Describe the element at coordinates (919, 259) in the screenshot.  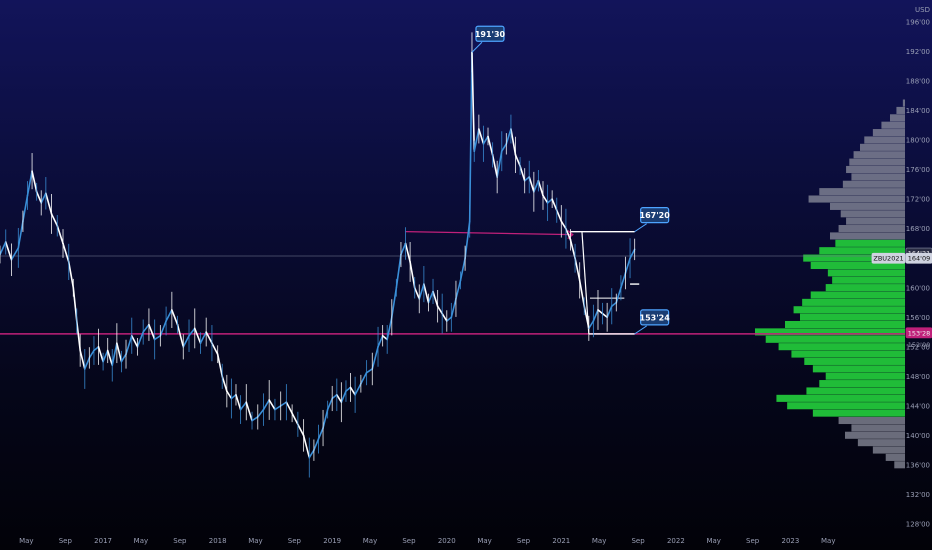
I see `price-tag-label: 164'09` at that location.